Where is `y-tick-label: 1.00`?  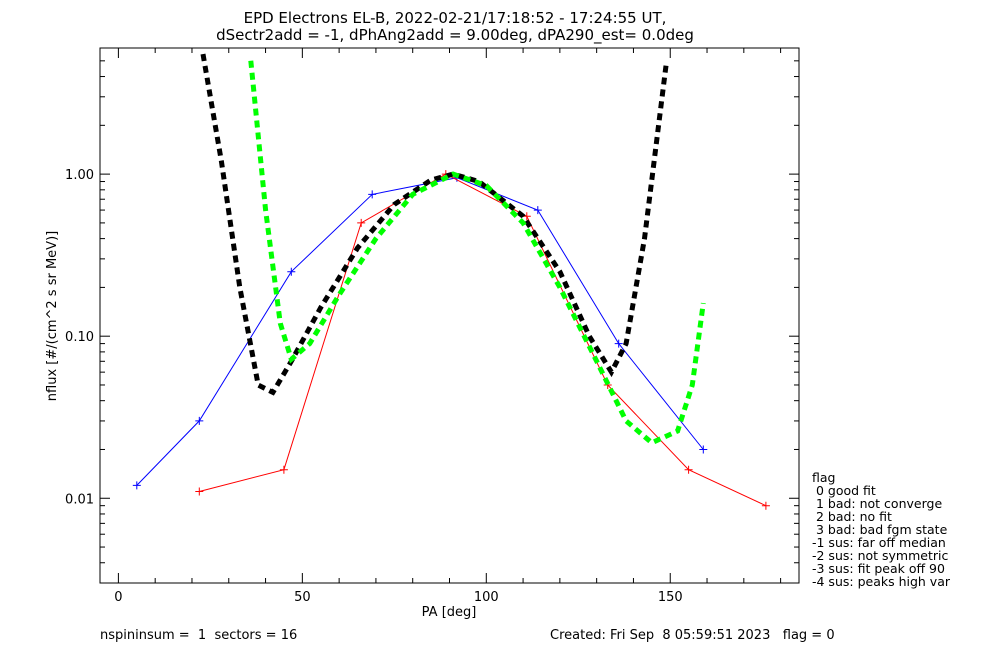
y-tick-label: 1.00 is located at coordinates (79, 175).